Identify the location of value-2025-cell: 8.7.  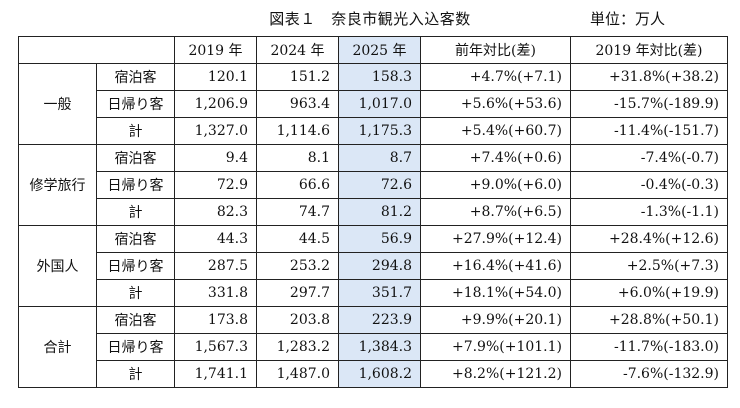
(379, 158).